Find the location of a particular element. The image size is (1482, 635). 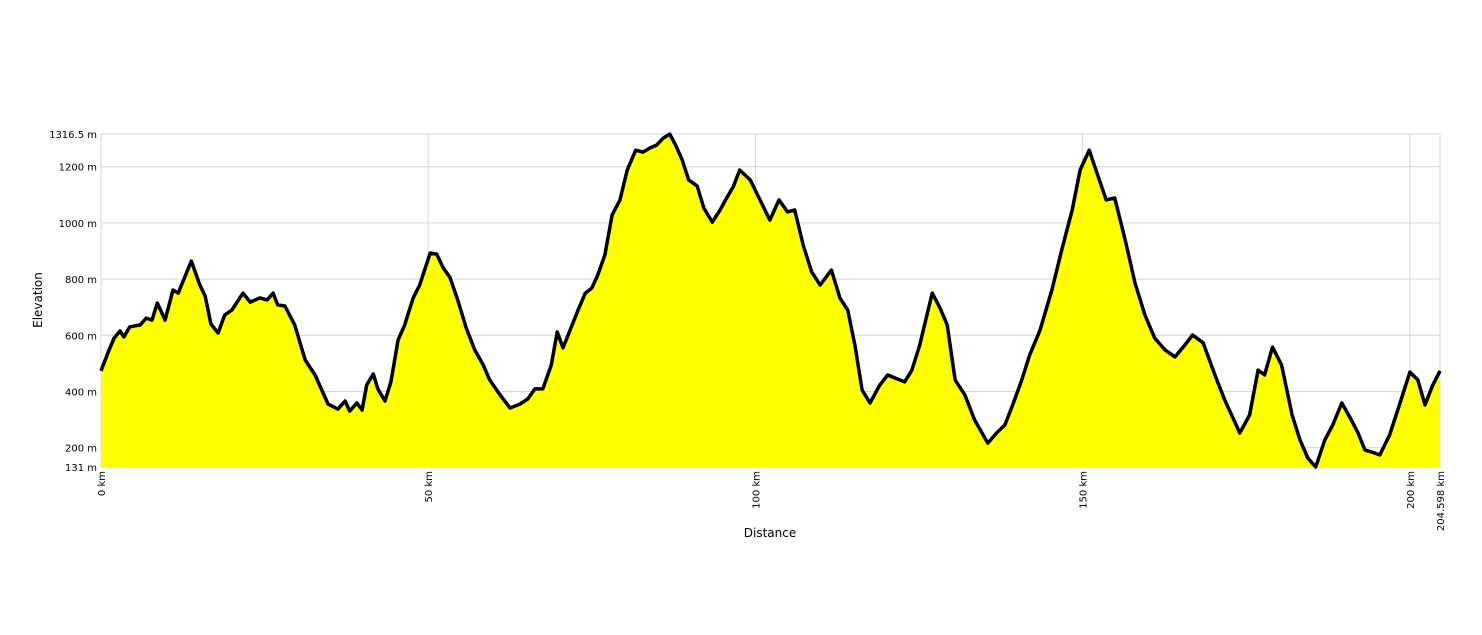

y-tick-label: 800 m is located at coordinates (81, 280).